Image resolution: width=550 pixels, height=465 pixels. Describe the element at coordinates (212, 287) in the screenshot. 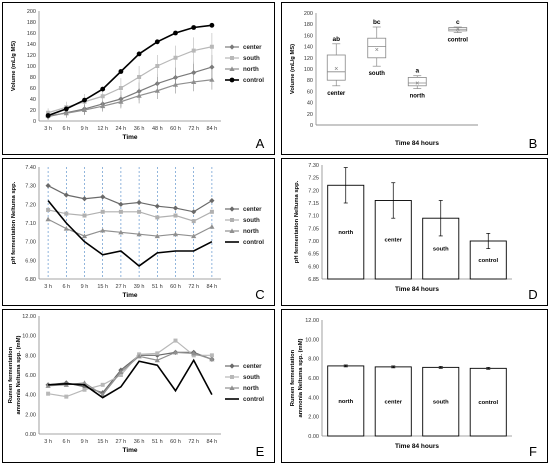

I see `x-tick-label: 84 h` at that location.